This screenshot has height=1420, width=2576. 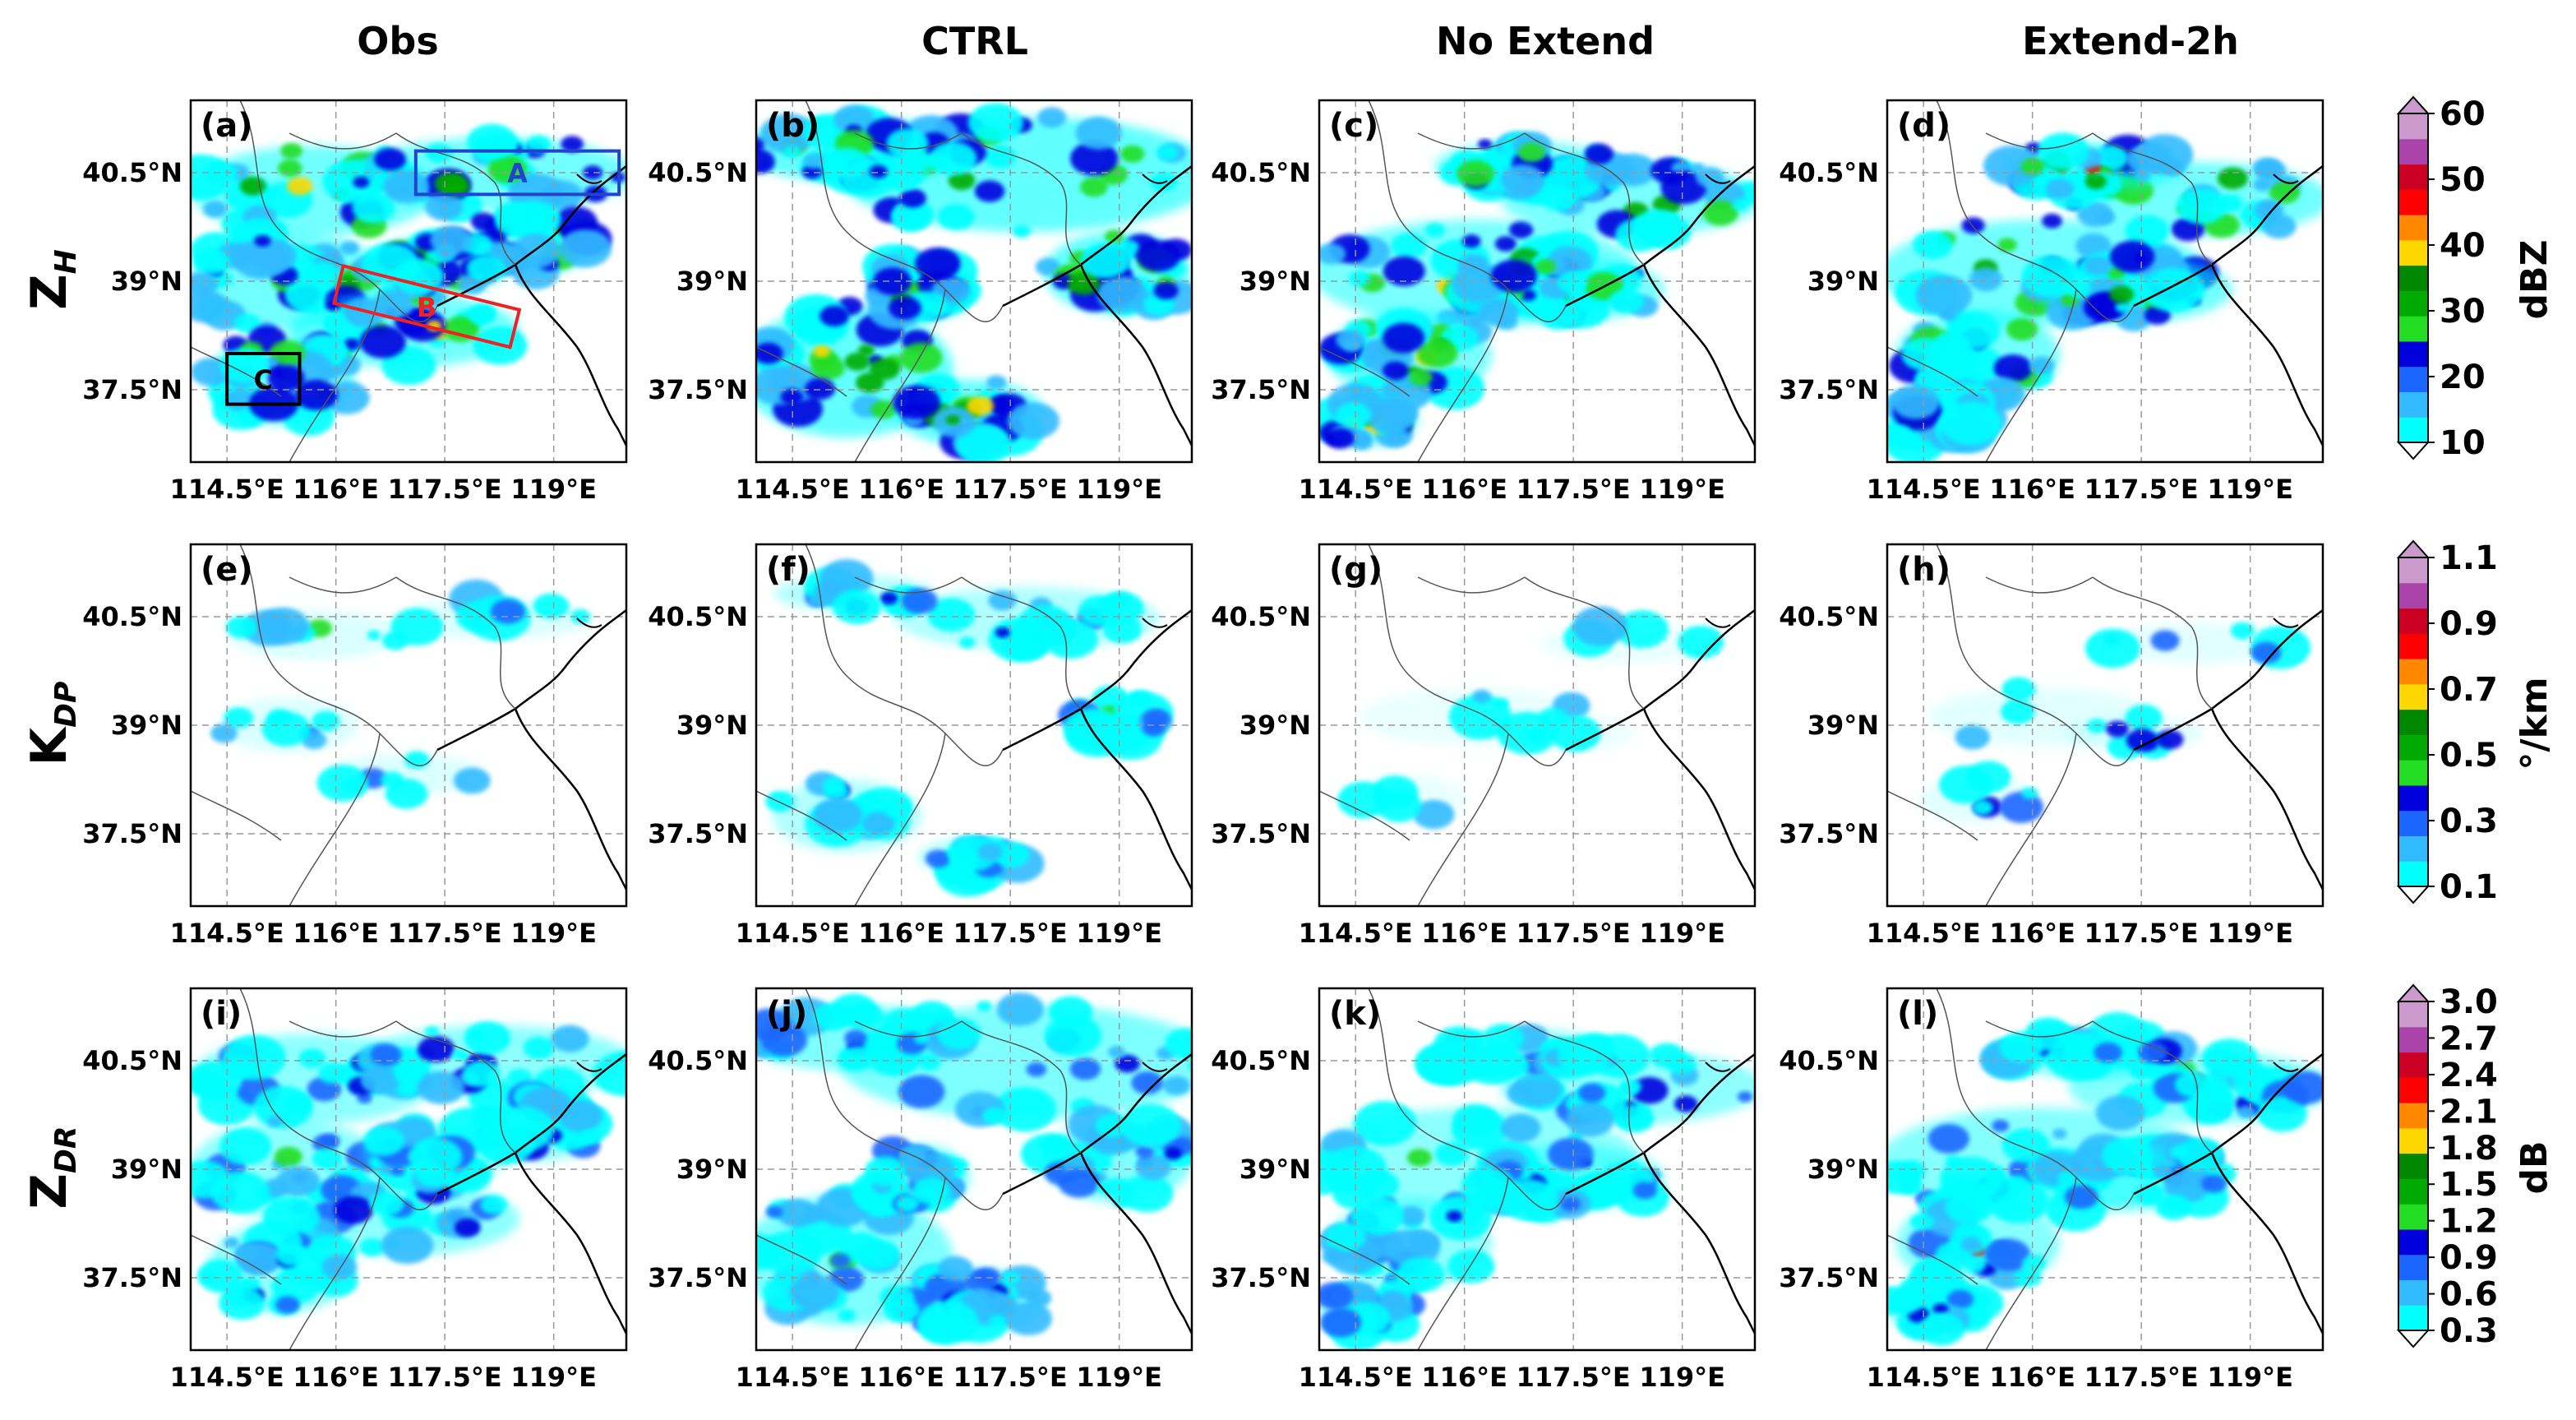 What do you see at coordinates (2413, 451) in the screenshot?
I see `colorbar-extend-low` at bounding box center [2413, 451].